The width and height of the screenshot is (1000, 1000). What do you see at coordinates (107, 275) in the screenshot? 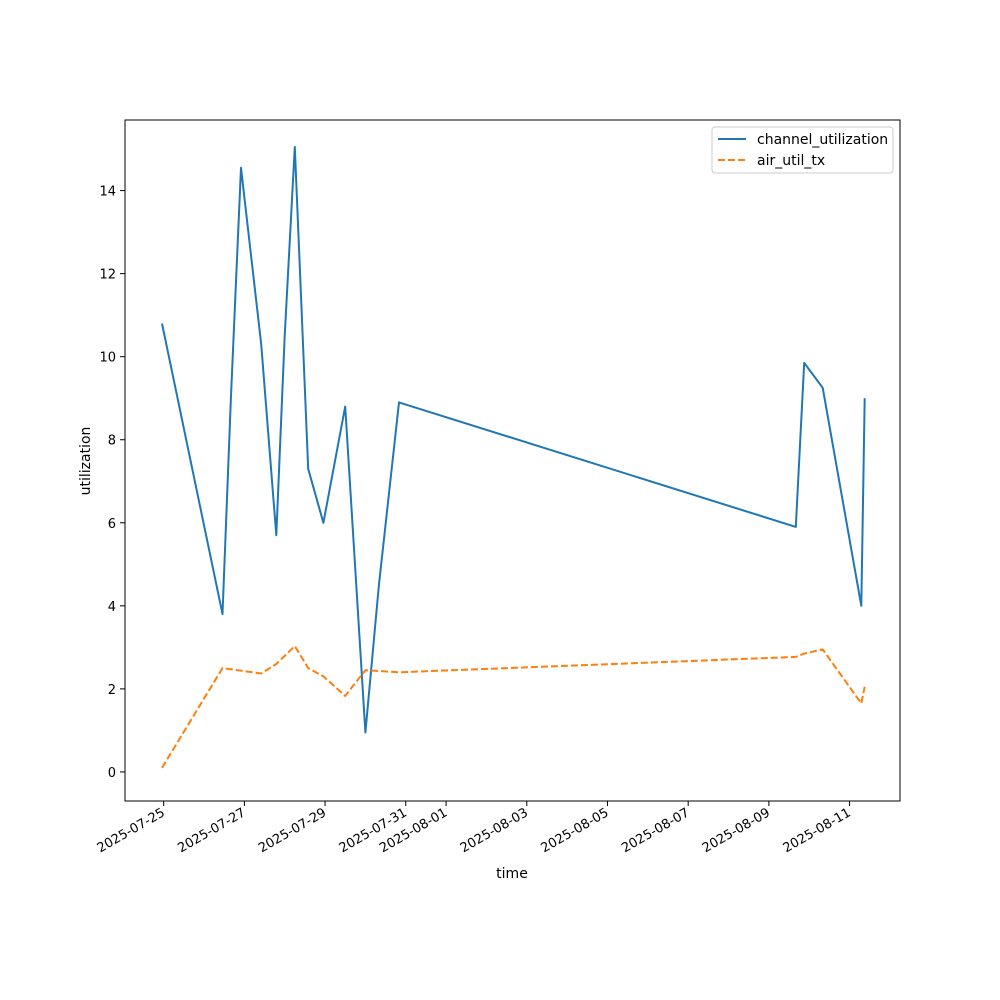
I see `y-tick-label: 12` at bounding box center [107, 275].